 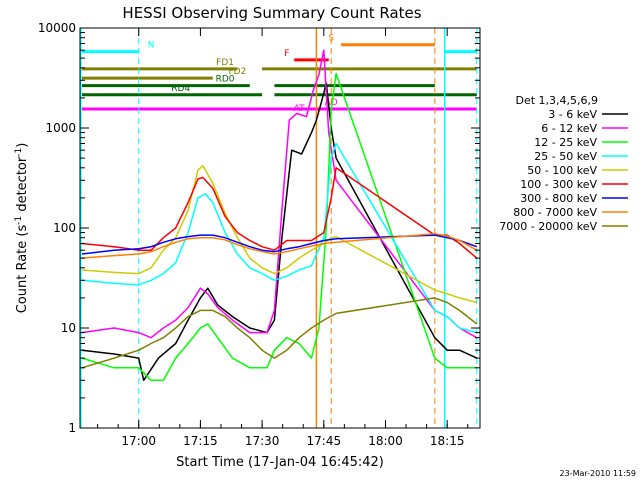 What do you see at coordinates (562, 170) in the screenshot?
I see `legend-label: 50 - 100 keV` at bounding box center [562, 170].